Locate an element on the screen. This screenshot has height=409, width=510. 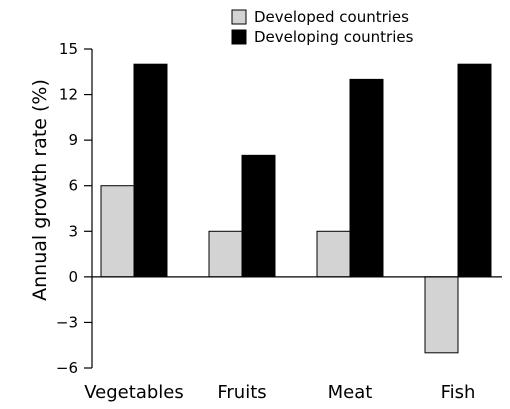
x-category-label: Fish is located at coordinates (458, 392).